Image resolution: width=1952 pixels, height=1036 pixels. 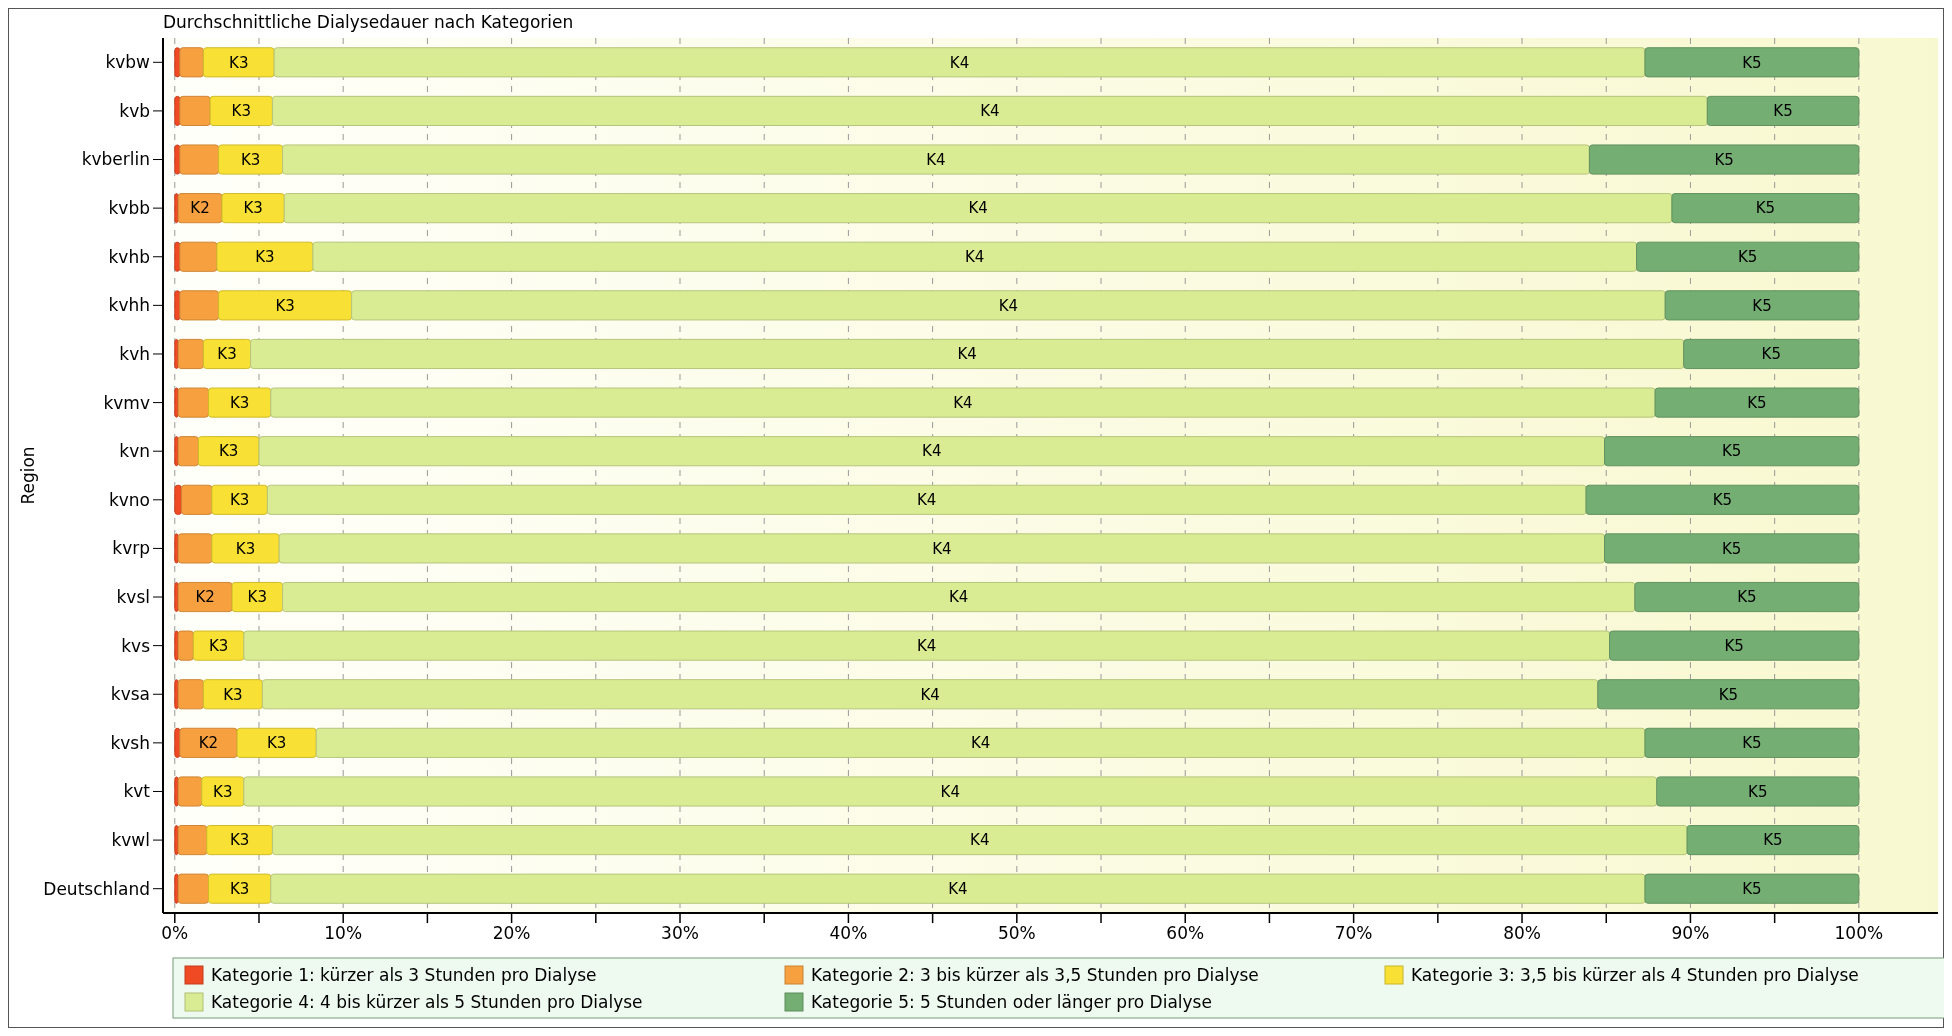 I want to click on y-tick-label: kvrp, so click(x=131, y=548).